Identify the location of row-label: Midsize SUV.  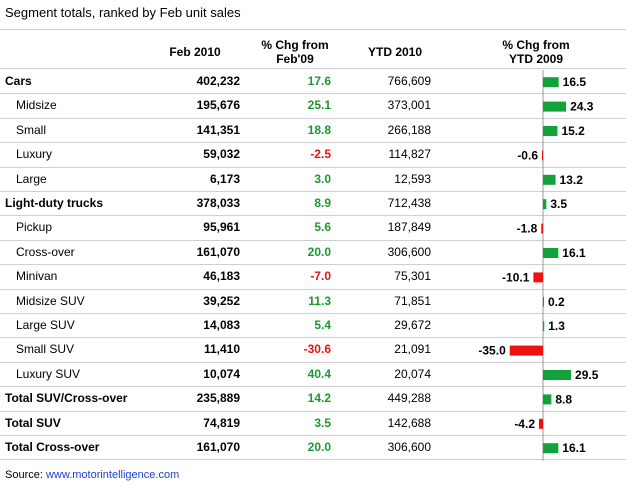
(50, 300).